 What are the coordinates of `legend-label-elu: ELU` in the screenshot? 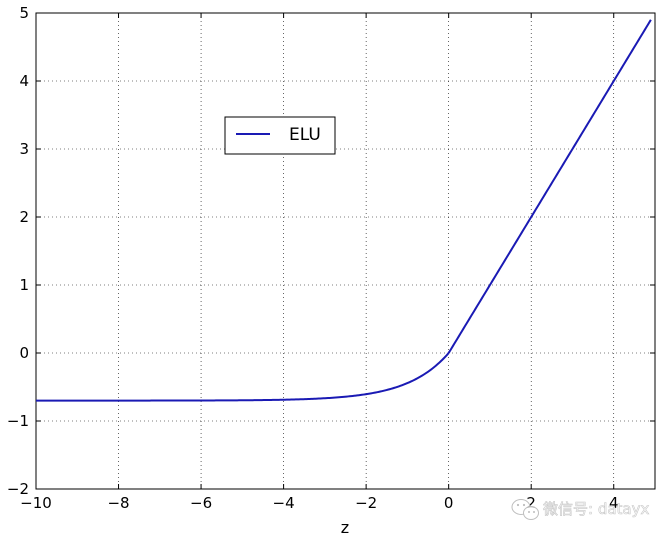 It's located at (305, 135).